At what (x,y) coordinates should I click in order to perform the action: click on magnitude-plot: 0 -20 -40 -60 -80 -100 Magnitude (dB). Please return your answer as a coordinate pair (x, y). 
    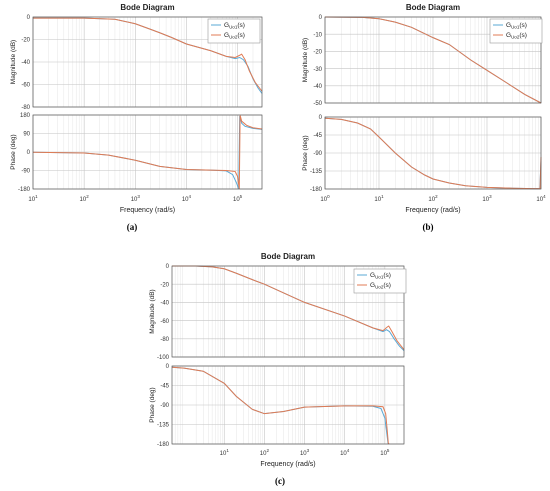
    Looking at the image, I should click on (277, 312).